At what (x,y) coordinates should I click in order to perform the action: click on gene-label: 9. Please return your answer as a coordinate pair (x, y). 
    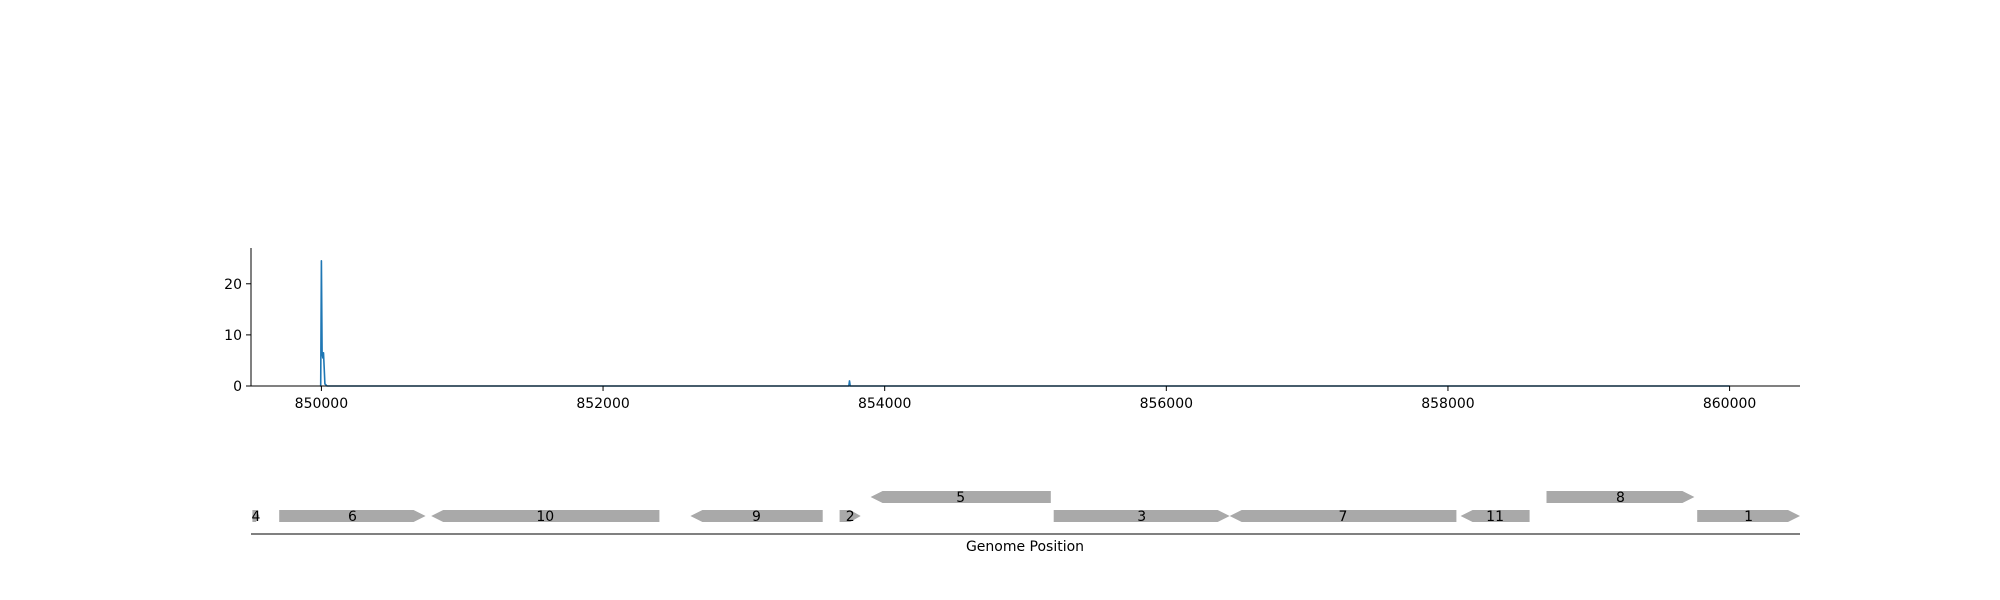
    Looking at the image, I should click on (756, 517).